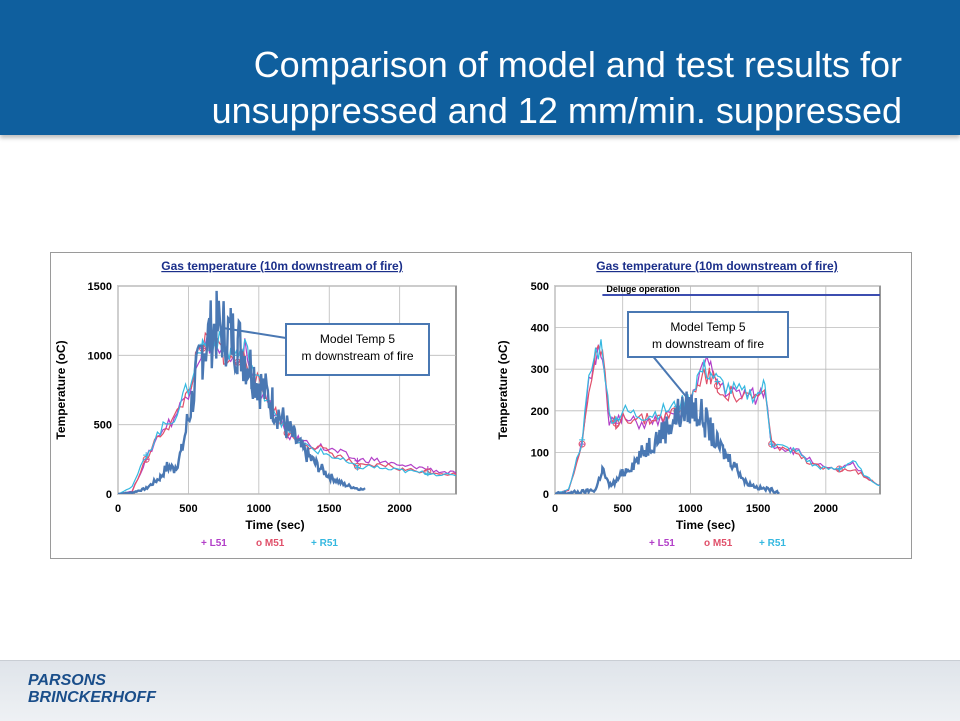 This screenshot has width=960, height=721. Describe the element at coordinates (556, 110) in the screenshot. I see `slide-title-line-2: unsuppressed and 12 mm/min. suppressed` at that location.